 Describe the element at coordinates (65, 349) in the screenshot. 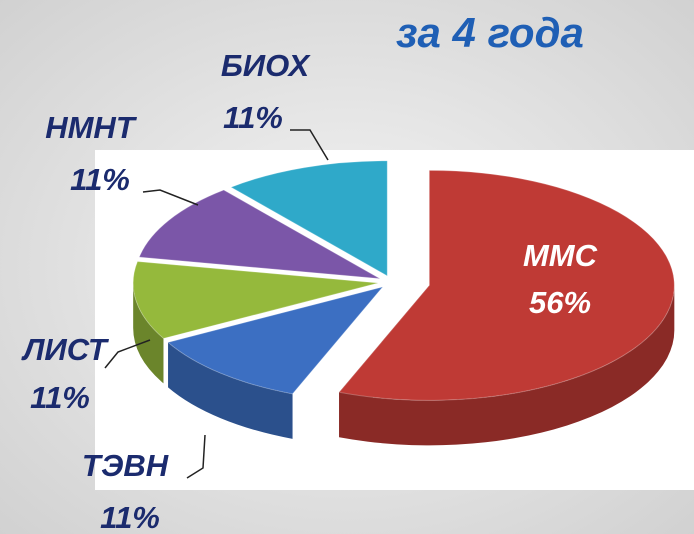

I see `data-label-name: ЛИСТ` at that location.